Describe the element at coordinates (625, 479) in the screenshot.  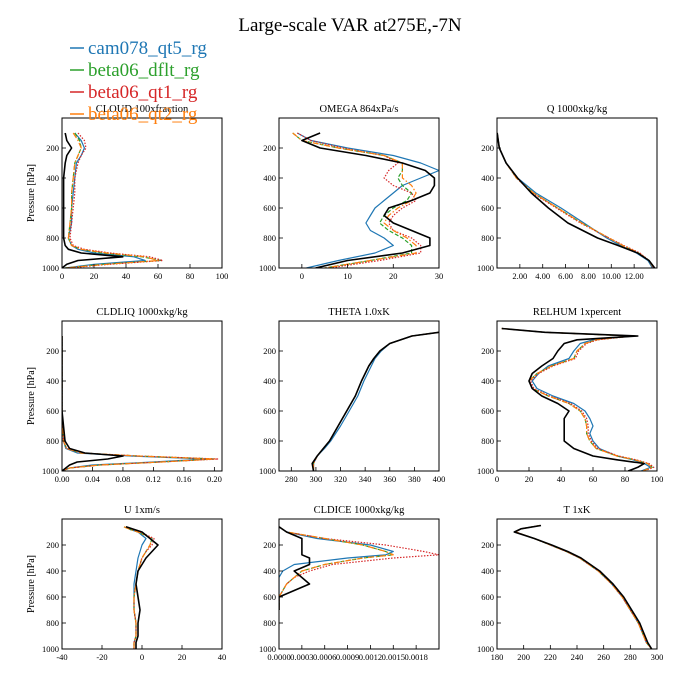
I see `x-tick-label: 80` at that location.